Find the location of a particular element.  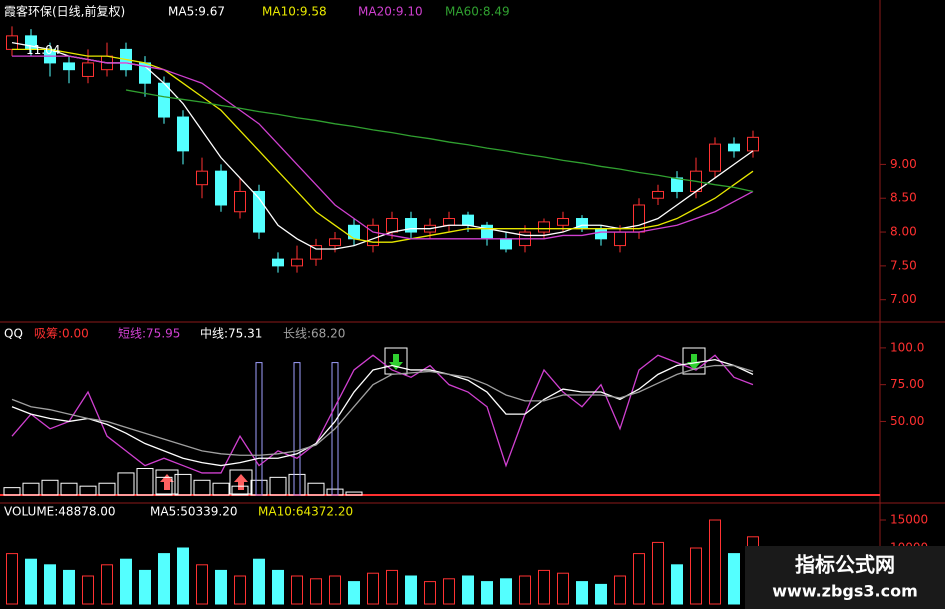

y-tick-label: 8.50 is located at coordinates (903, 198).